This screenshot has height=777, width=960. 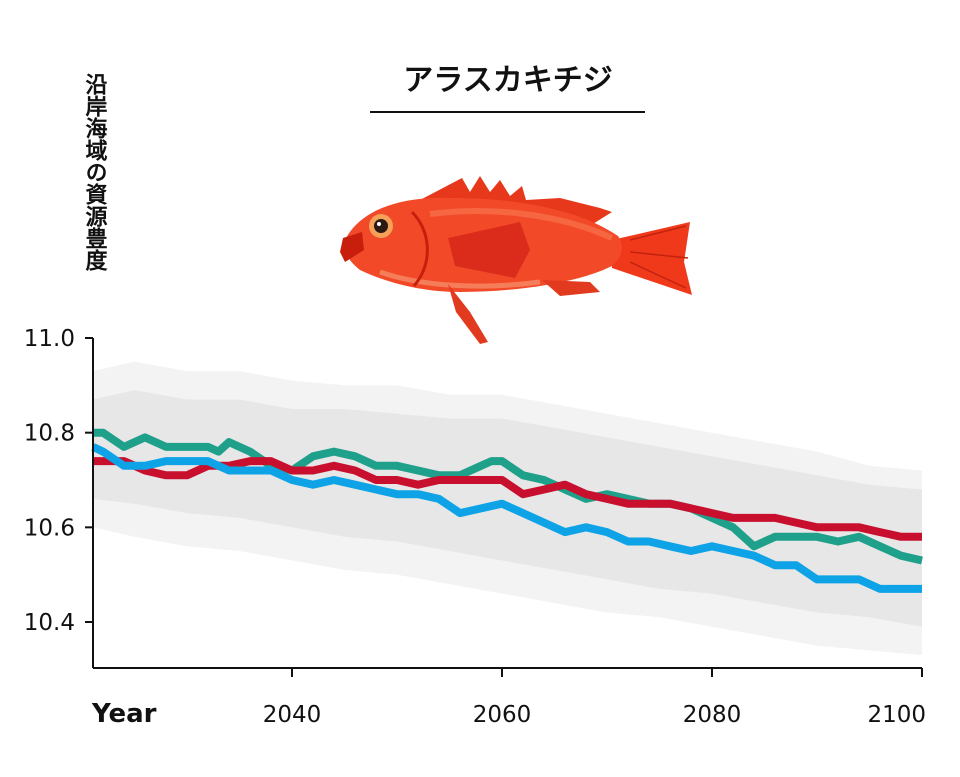 I want to click on fish-pectoral-fin, so click(x=489, y=250).